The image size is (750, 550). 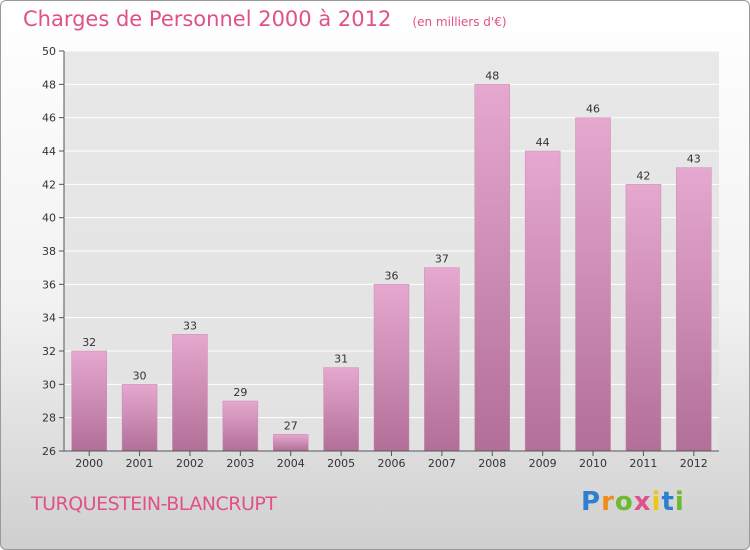 What do you see at coordinates (49, 451) in the screenshot?
I see `y-tick-label: 26` at bounding box center [49, 451].